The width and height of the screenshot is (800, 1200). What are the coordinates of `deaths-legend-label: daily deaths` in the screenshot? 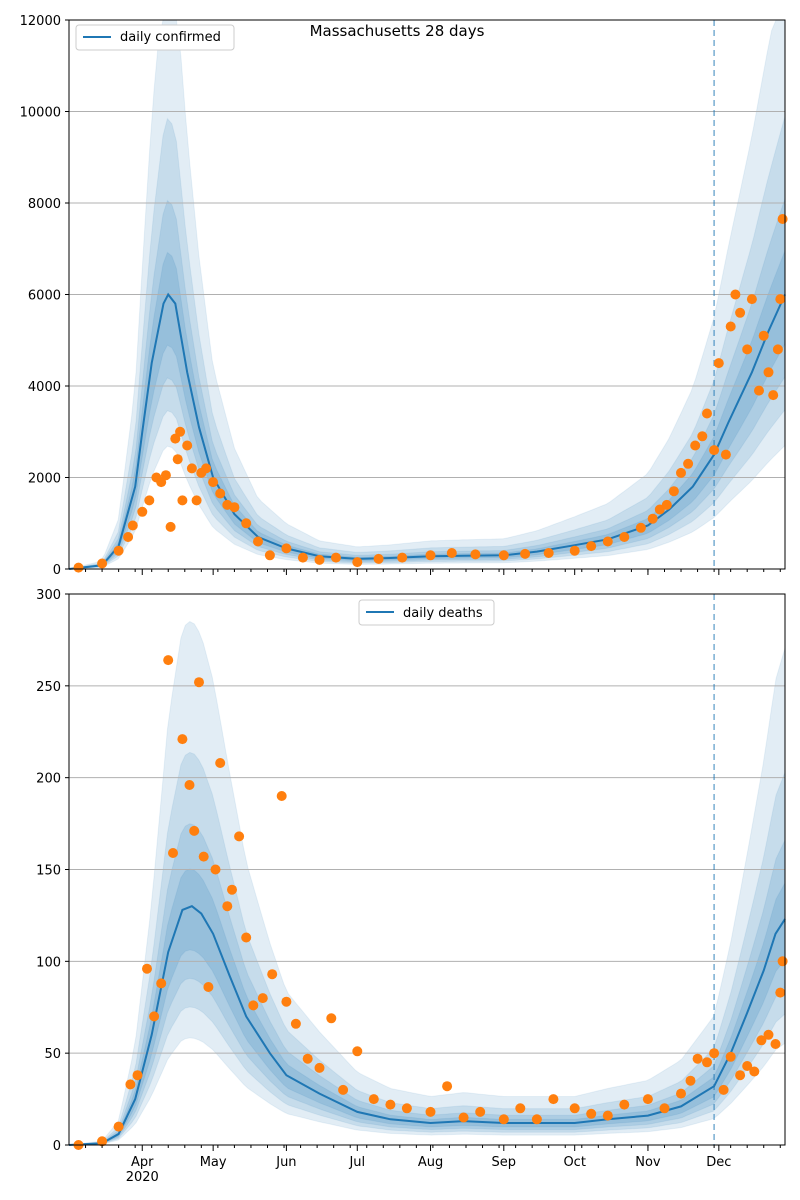 It's located at (443, 613).